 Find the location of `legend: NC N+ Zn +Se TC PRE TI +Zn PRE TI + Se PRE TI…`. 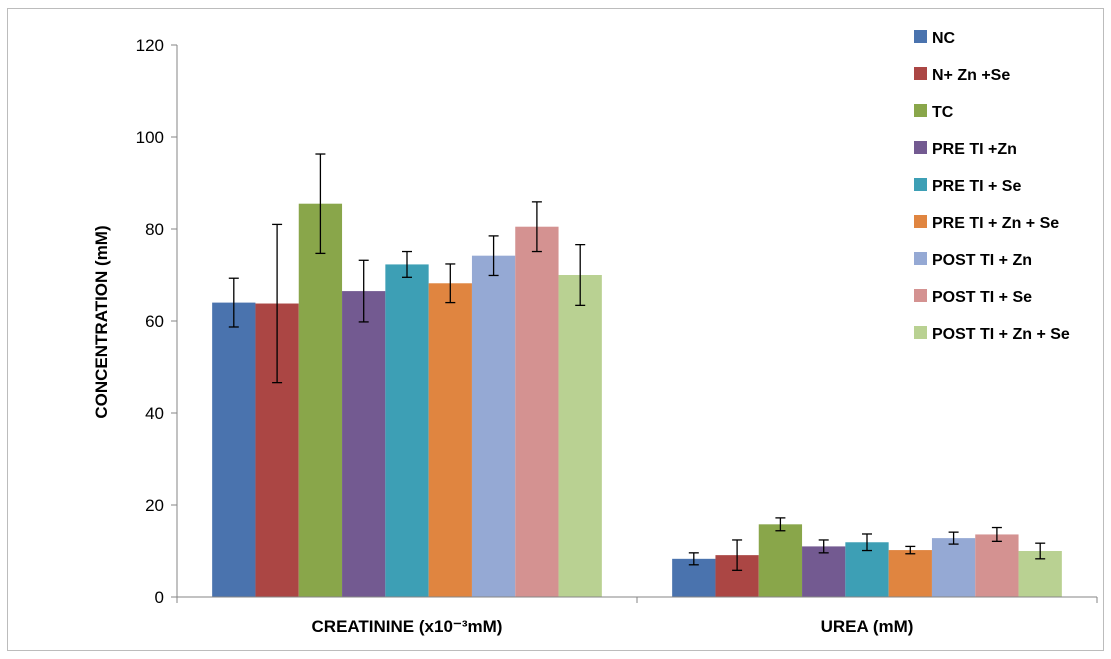

legend: NC N+ Zn +Se TC PRE TI +Zn PRE TI + Se PRE TI… is located at coordinates (992, 186).